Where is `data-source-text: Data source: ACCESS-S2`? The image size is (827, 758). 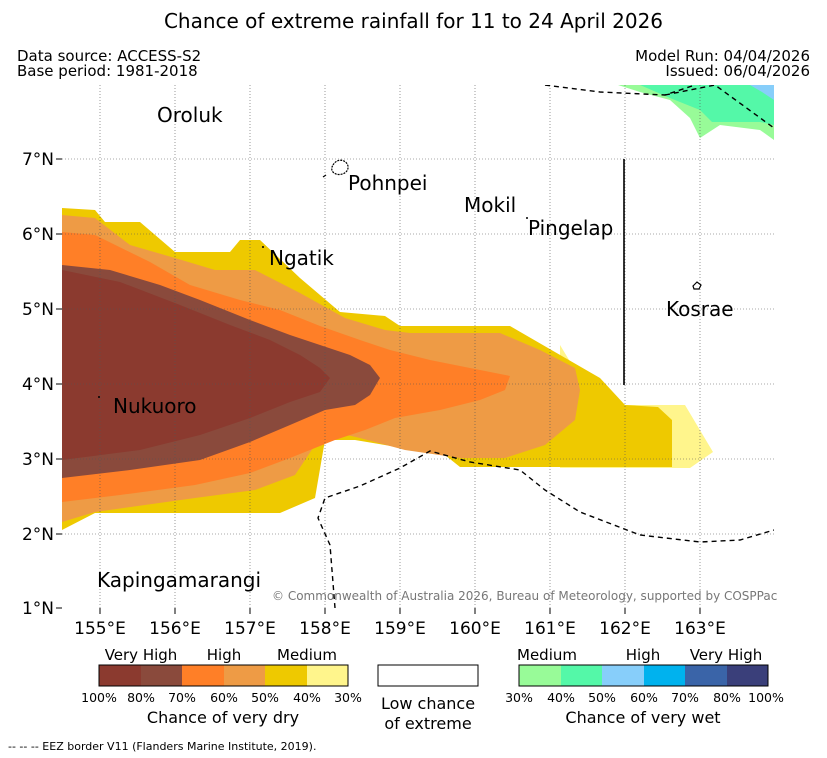
data-source-text: Data source: ACCESS-S2 is located at coordinates (109, 56).